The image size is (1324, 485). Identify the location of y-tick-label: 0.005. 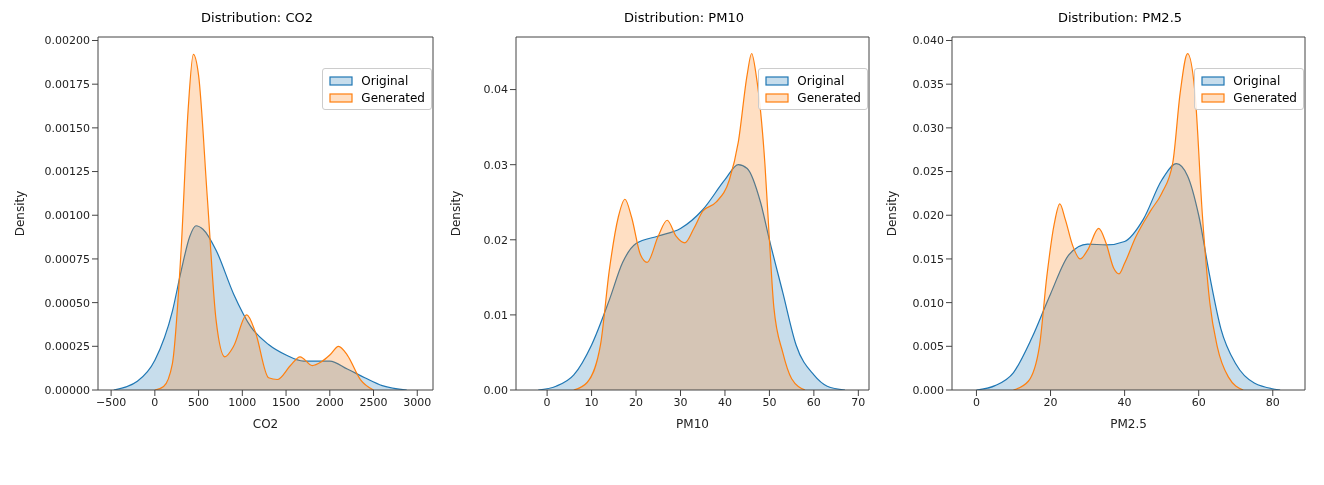
(928, 347).